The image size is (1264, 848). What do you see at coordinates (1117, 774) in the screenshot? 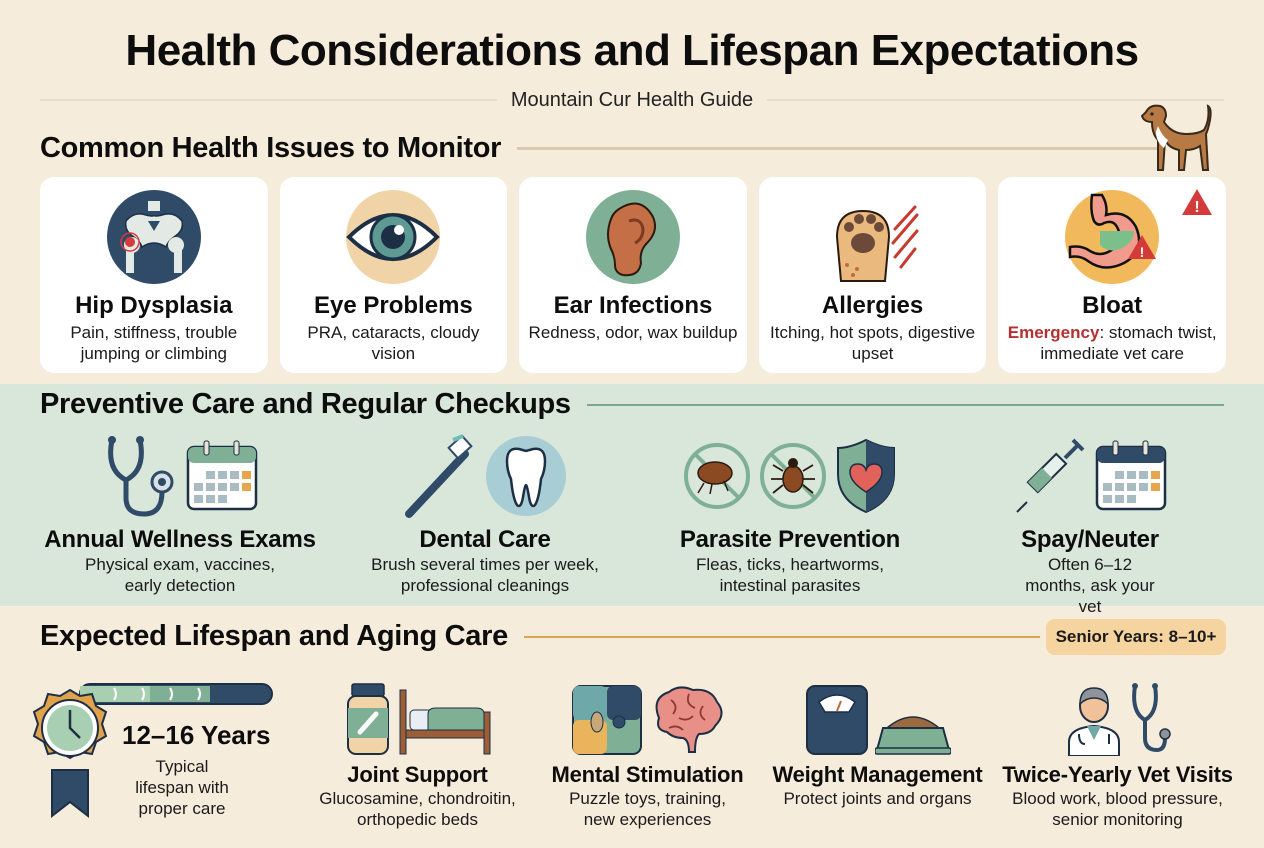
I see `item-title: Twice-Yearly Vet Visits` at bounding box center [1117, 774].